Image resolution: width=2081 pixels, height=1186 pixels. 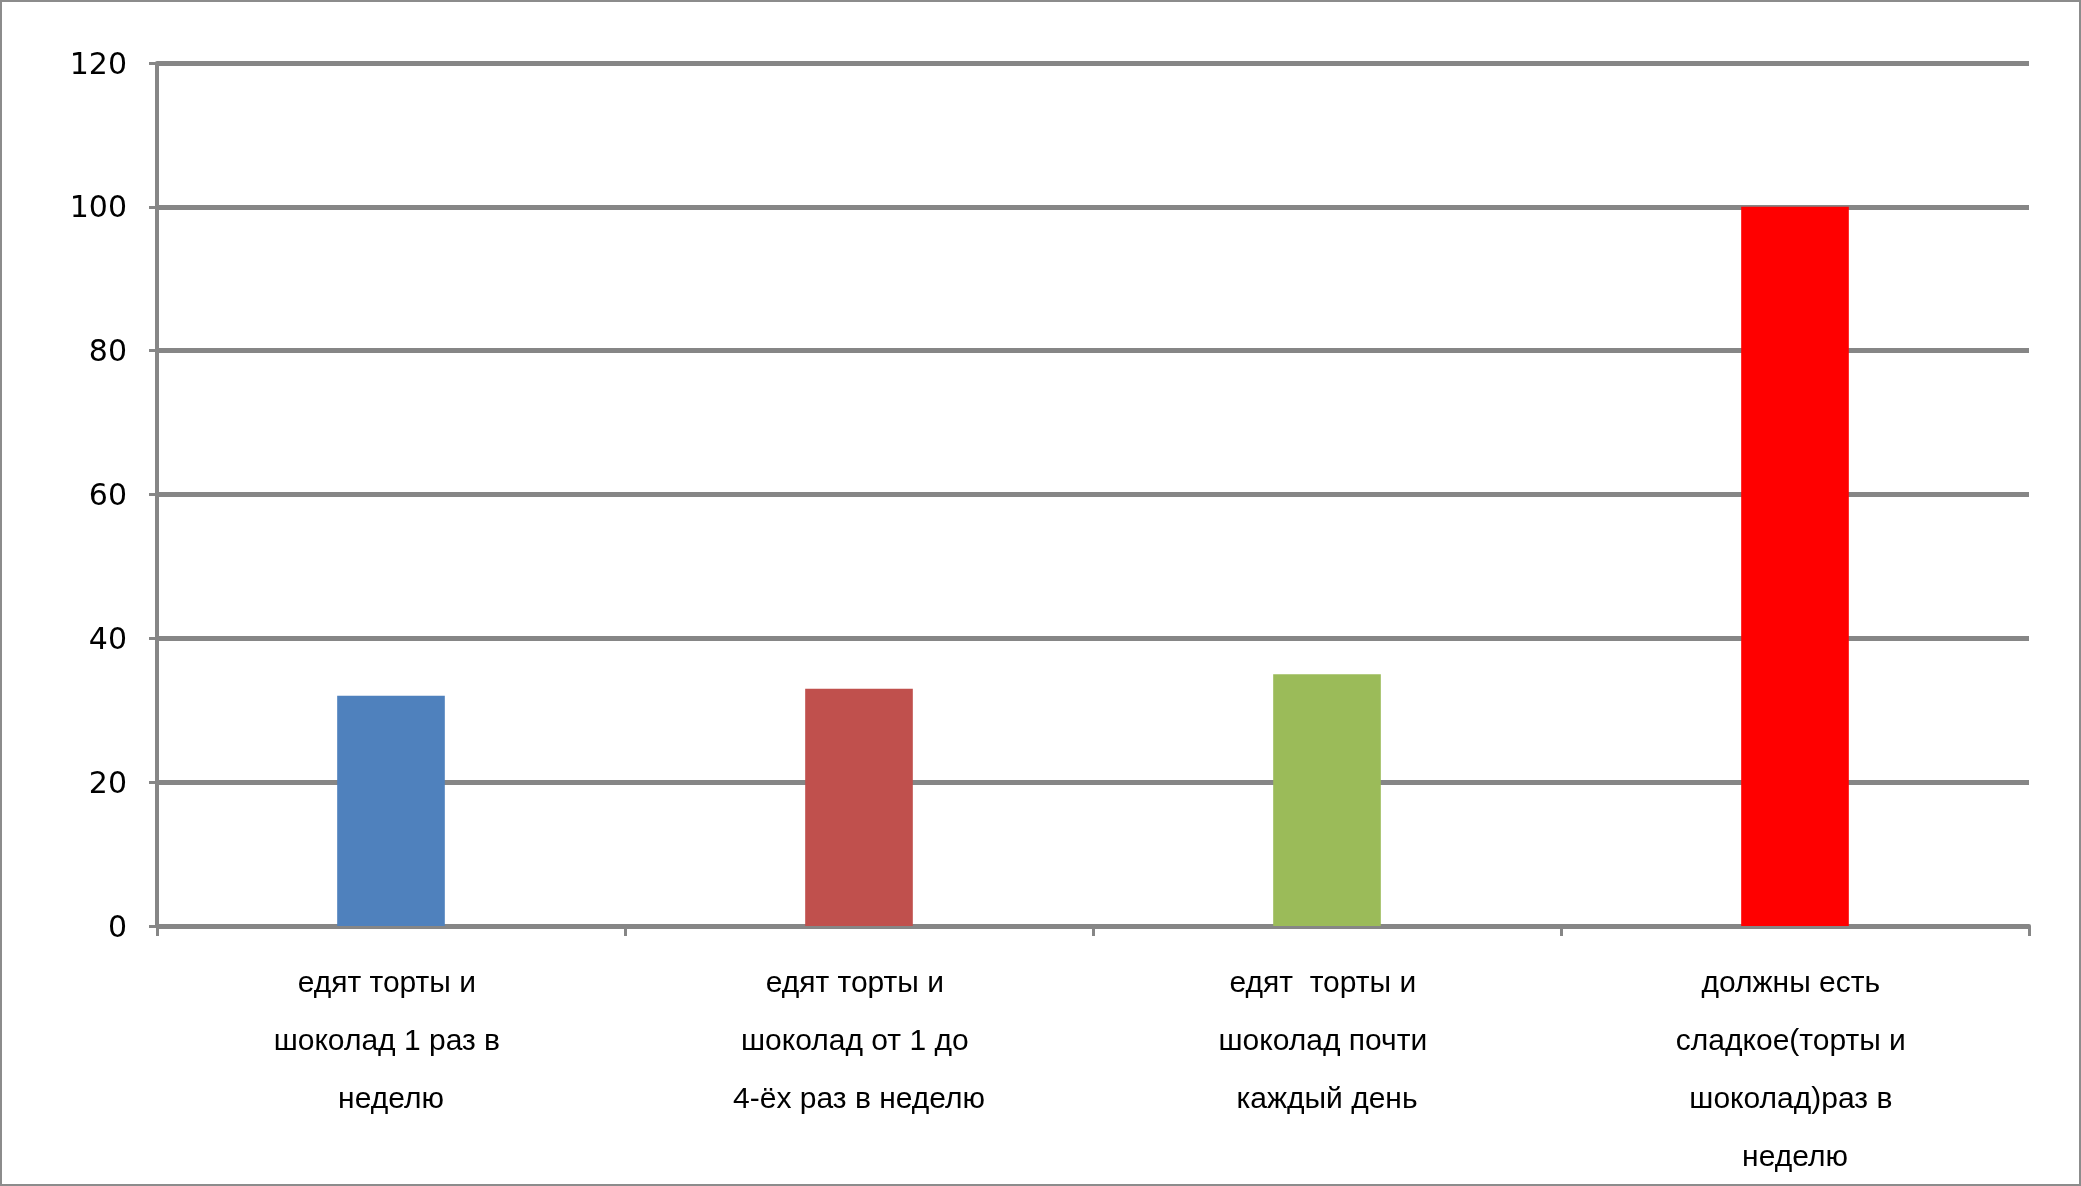 I want to click on x-tick-label: должны есть сладкое(торты и шоколад)раз в неделю, so click(x=1795, y=1068).